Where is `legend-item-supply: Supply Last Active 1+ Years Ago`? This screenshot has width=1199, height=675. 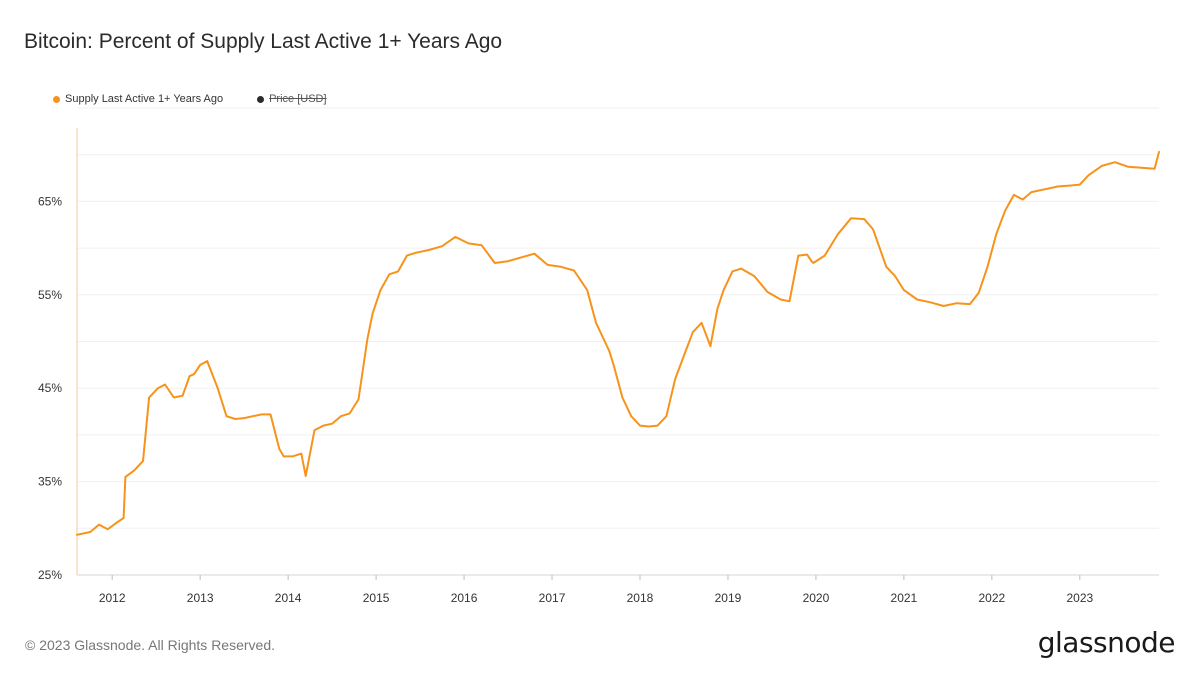
legend-item-supply: Supply Last Active 1+ Years Ago is located at coordinates (138, 99).